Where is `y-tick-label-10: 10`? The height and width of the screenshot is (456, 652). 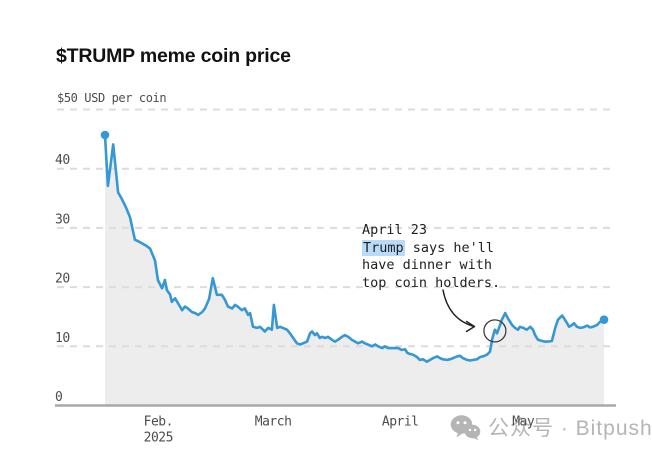
y-tick-label-10: 10 is located at coordinates (62, 338).